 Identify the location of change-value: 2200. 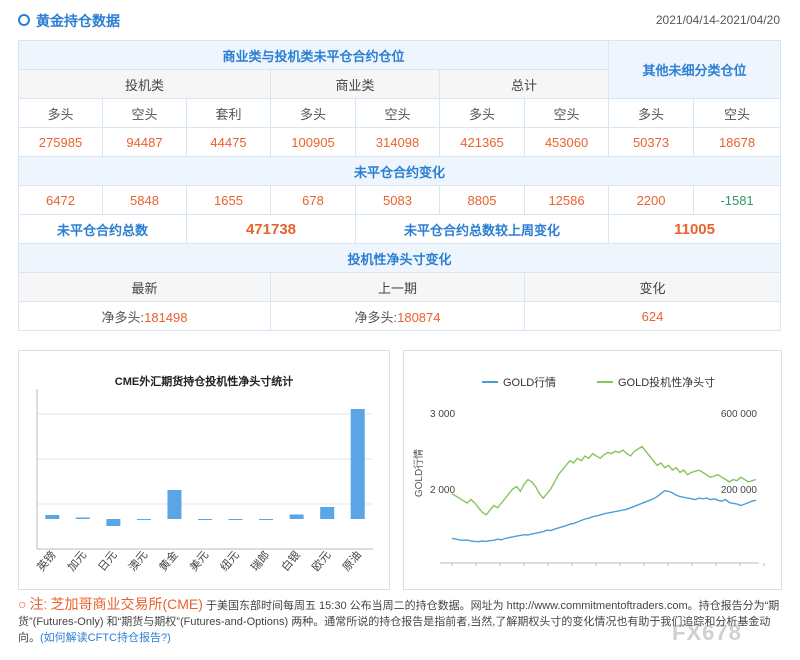
(651, 200).